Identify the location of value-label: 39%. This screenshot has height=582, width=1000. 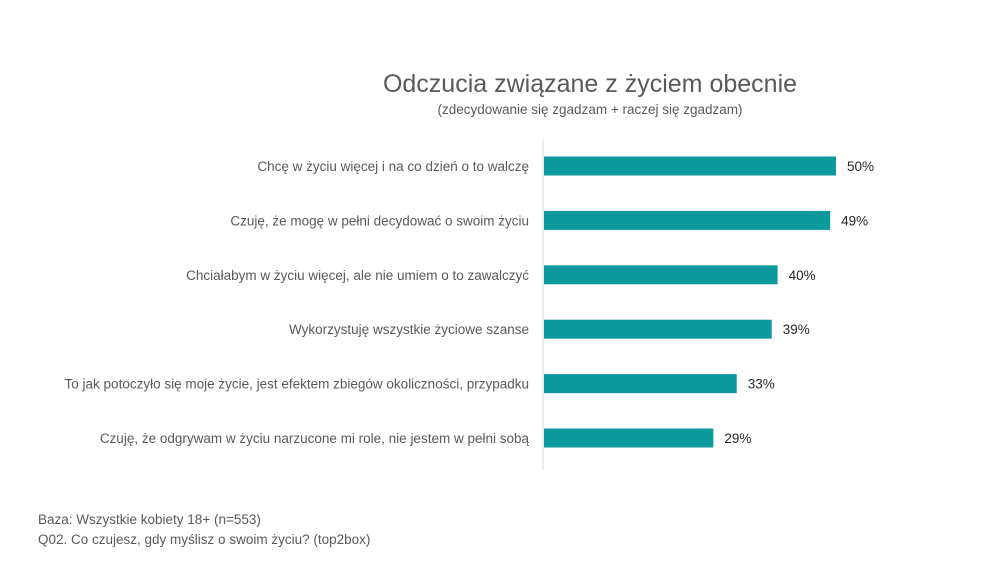
(796, 329).